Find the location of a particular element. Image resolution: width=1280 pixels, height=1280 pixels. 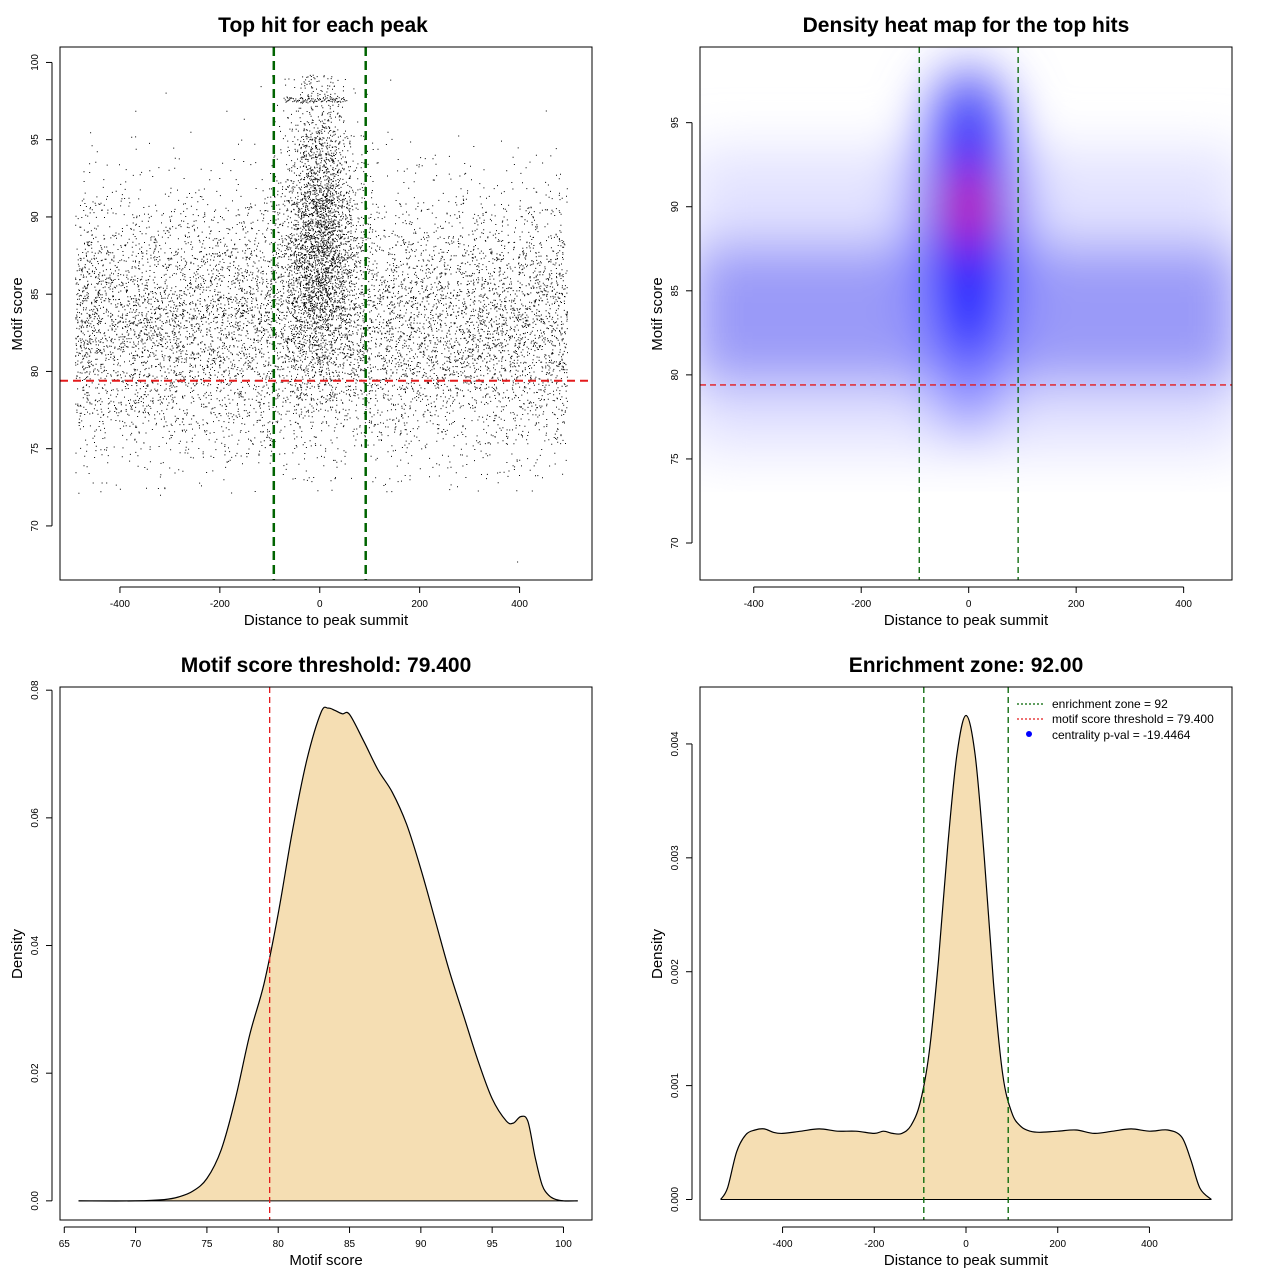

scatter-y-tick-label: 85 is located at coordinates (35, 294).